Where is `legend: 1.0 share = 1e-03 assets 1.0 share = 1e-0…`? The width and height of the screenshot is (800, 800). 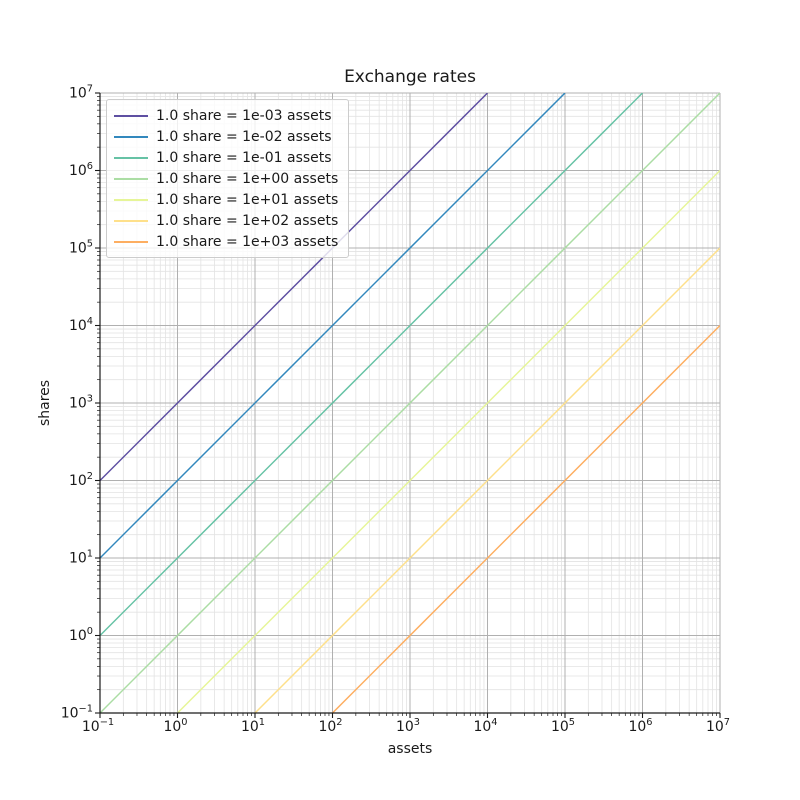 legend: 1.0 share = 1e-03 assets 1.0 share = 1e-0… is located at coordinates (228, 178).